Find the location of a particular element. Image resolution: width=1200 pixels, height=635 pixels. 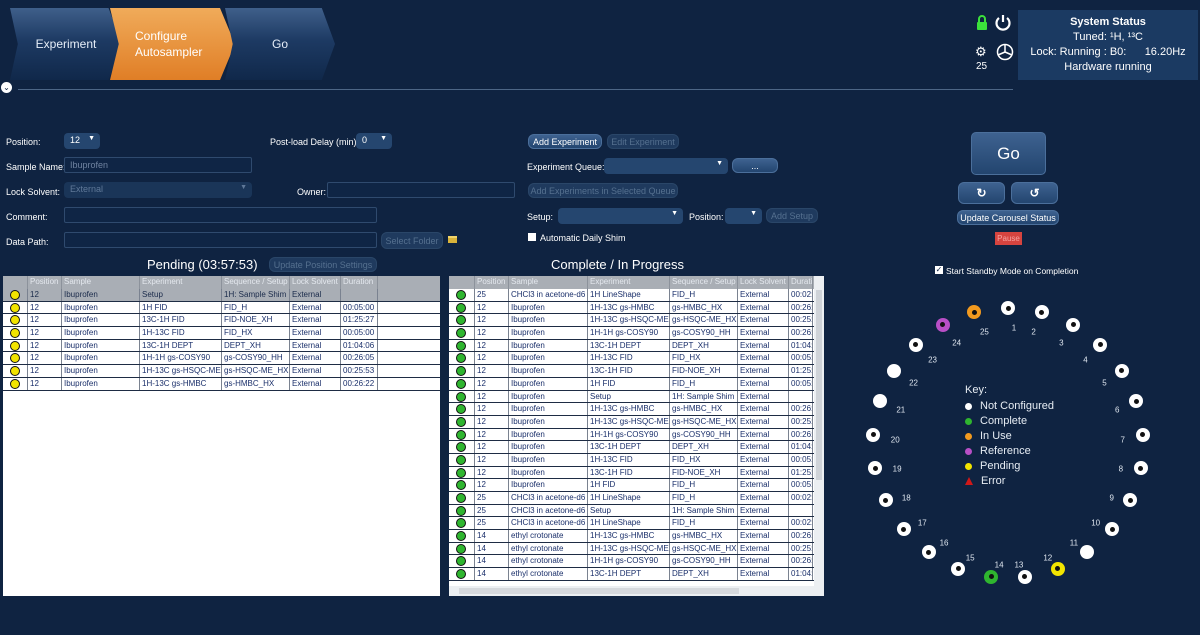

vertical-scrollbar is located at coordinates (819, 431).